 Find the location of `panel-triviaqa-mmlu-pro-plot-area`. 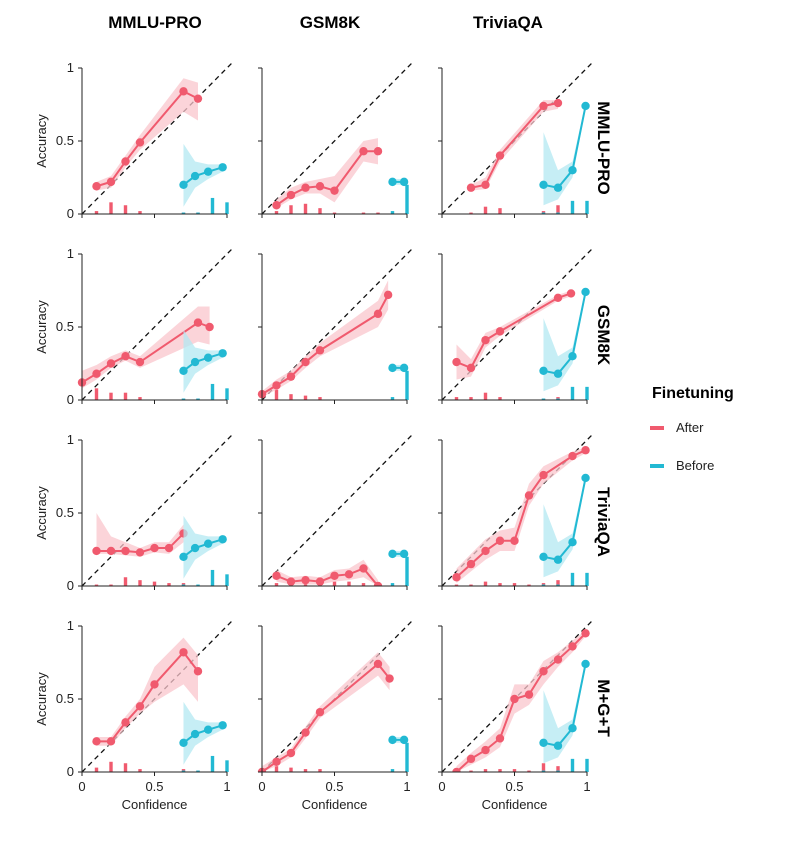

panel-triviaqa-mmlu-pro-plot-area is located at coordinates (157, 510).